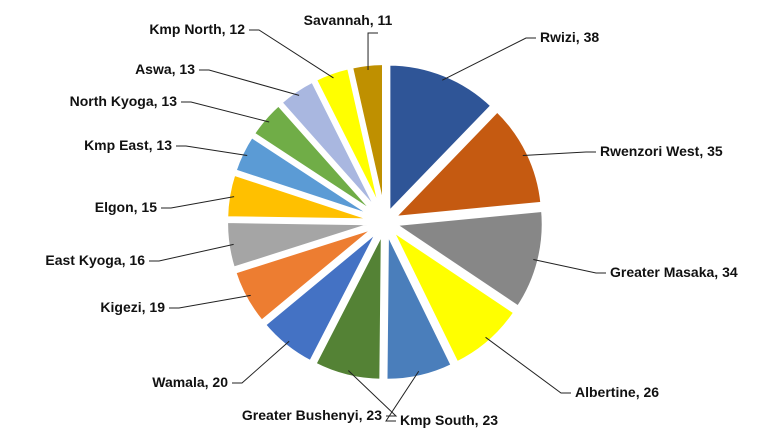  I want to click on data-label: North Kyoga, 13, so click(124, 101).